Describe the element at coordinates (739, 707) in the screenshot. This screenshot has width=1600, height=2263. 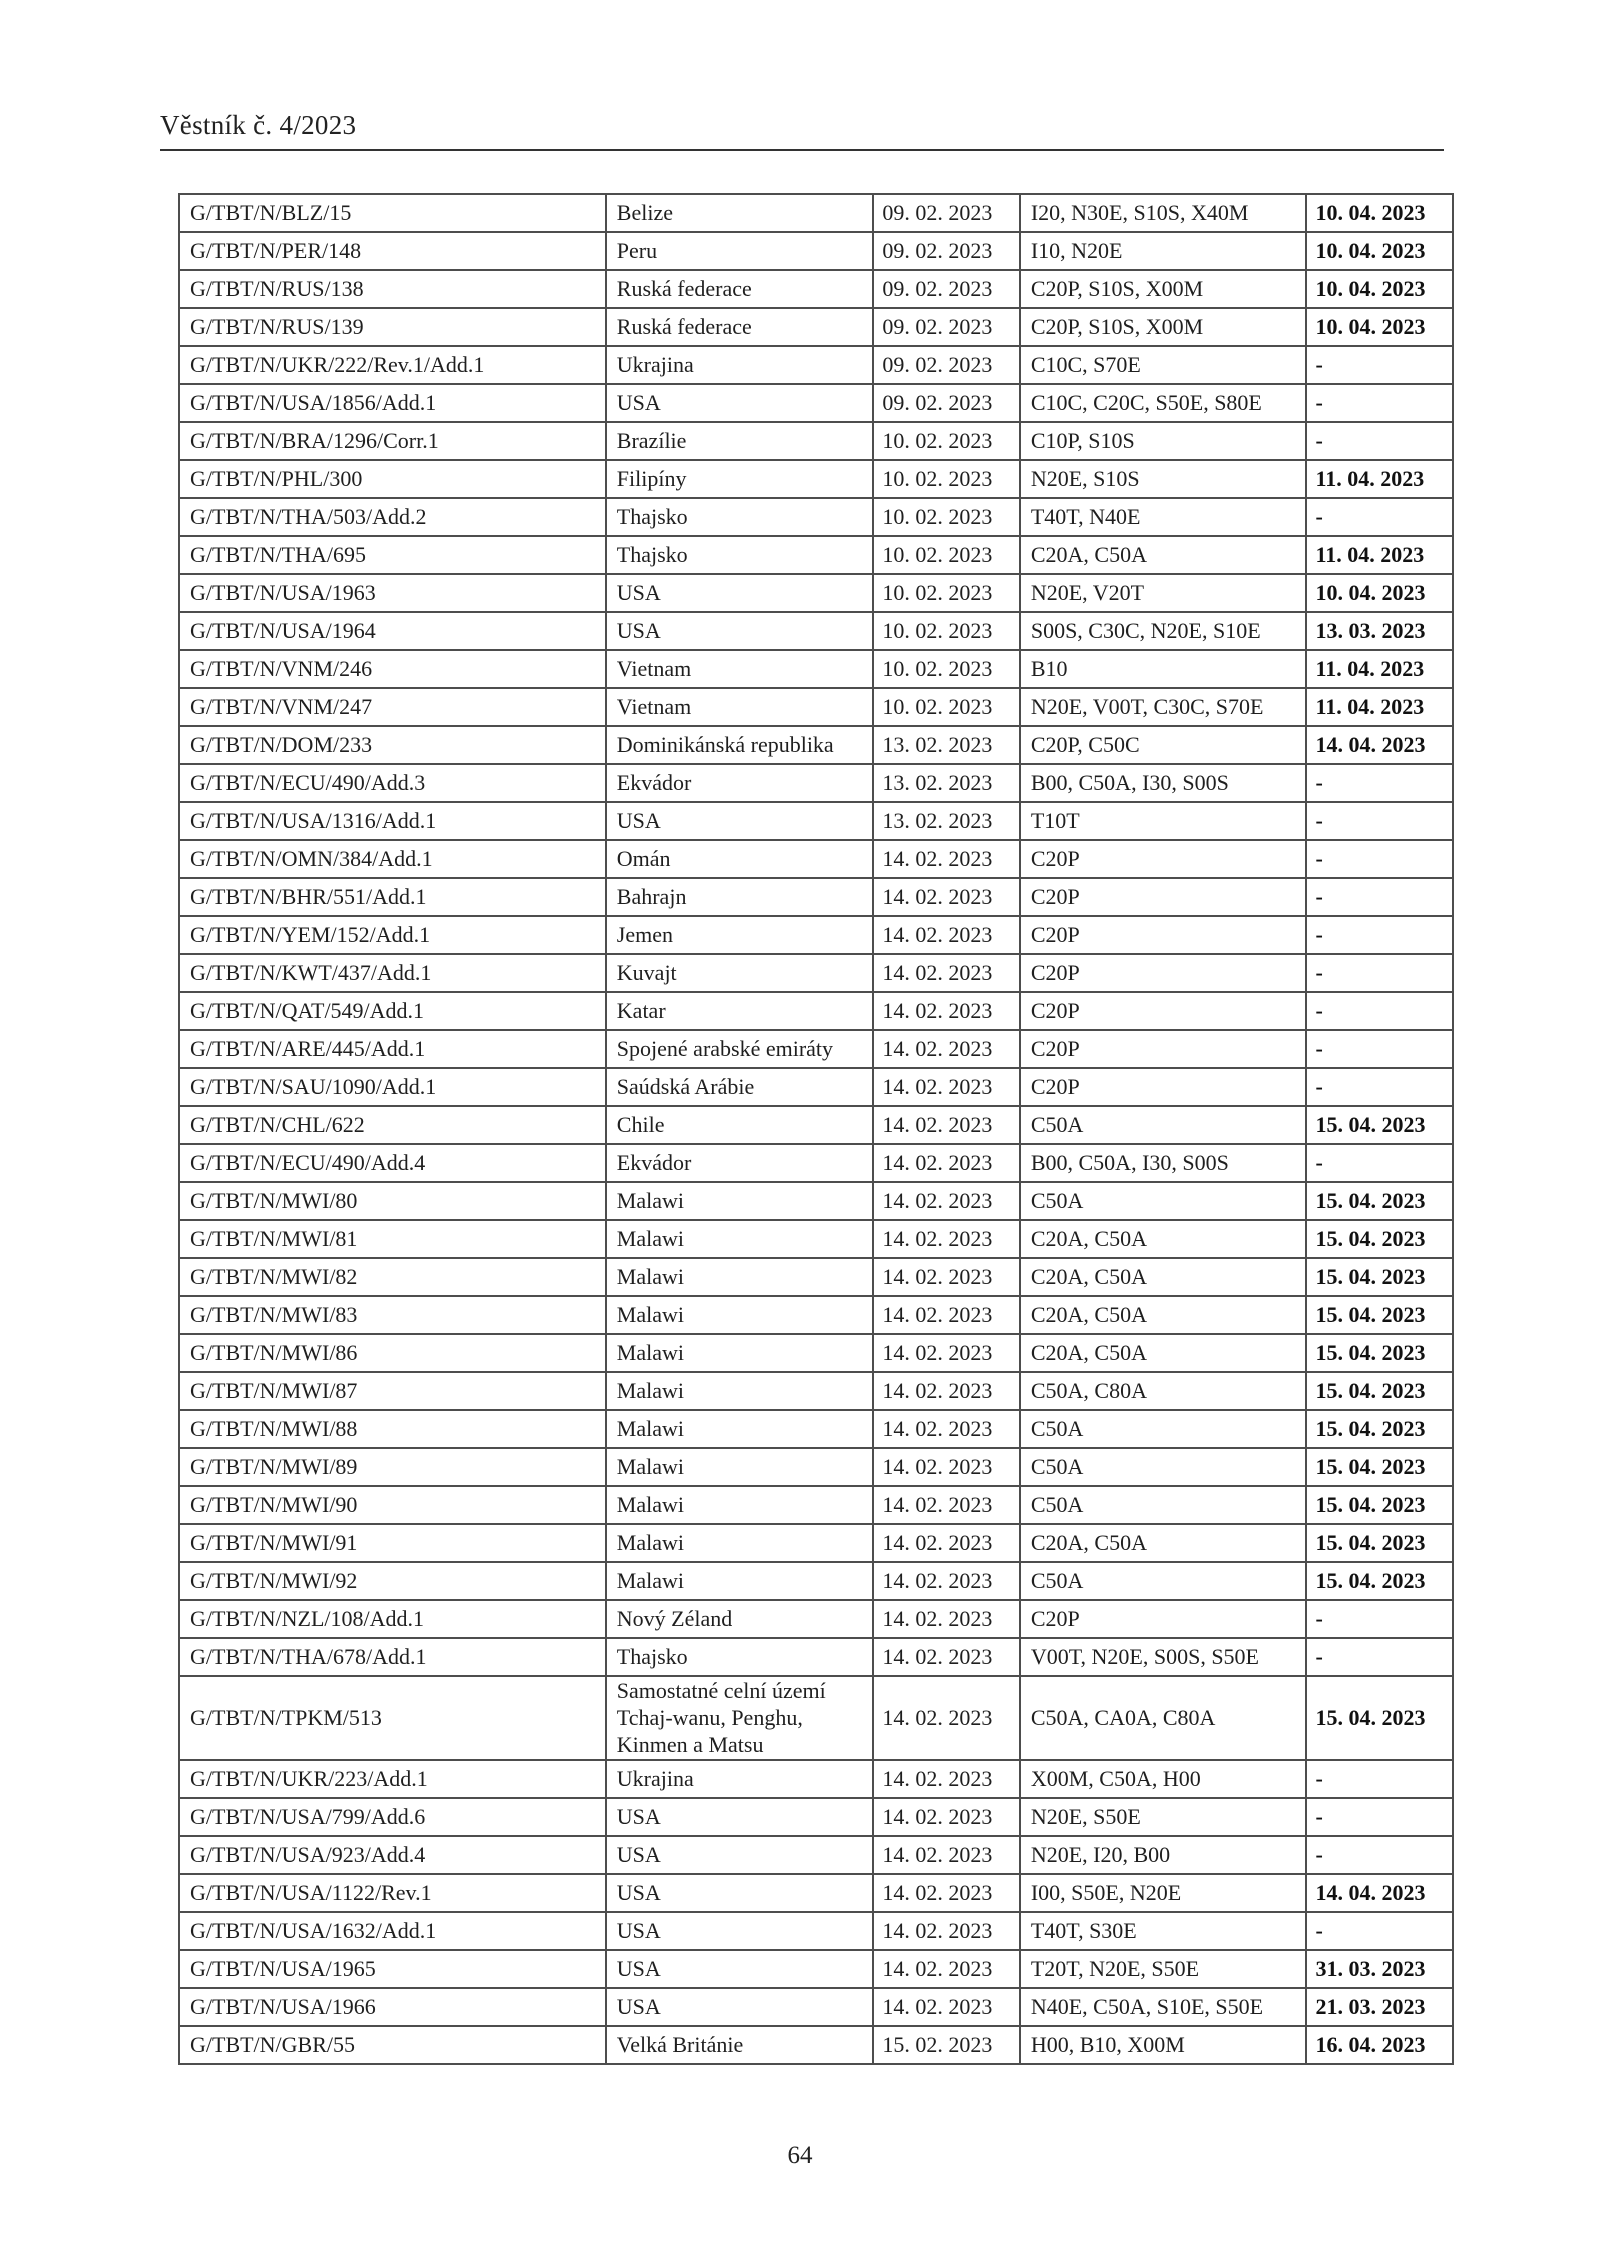
I see `country-cell: Vietnam` at that location.